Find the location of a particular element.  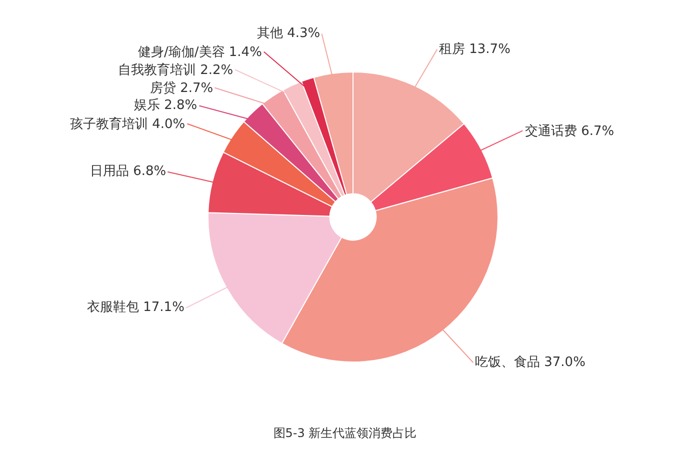

slice-label: 其他 4.3% is located at coordinates (288, 33).